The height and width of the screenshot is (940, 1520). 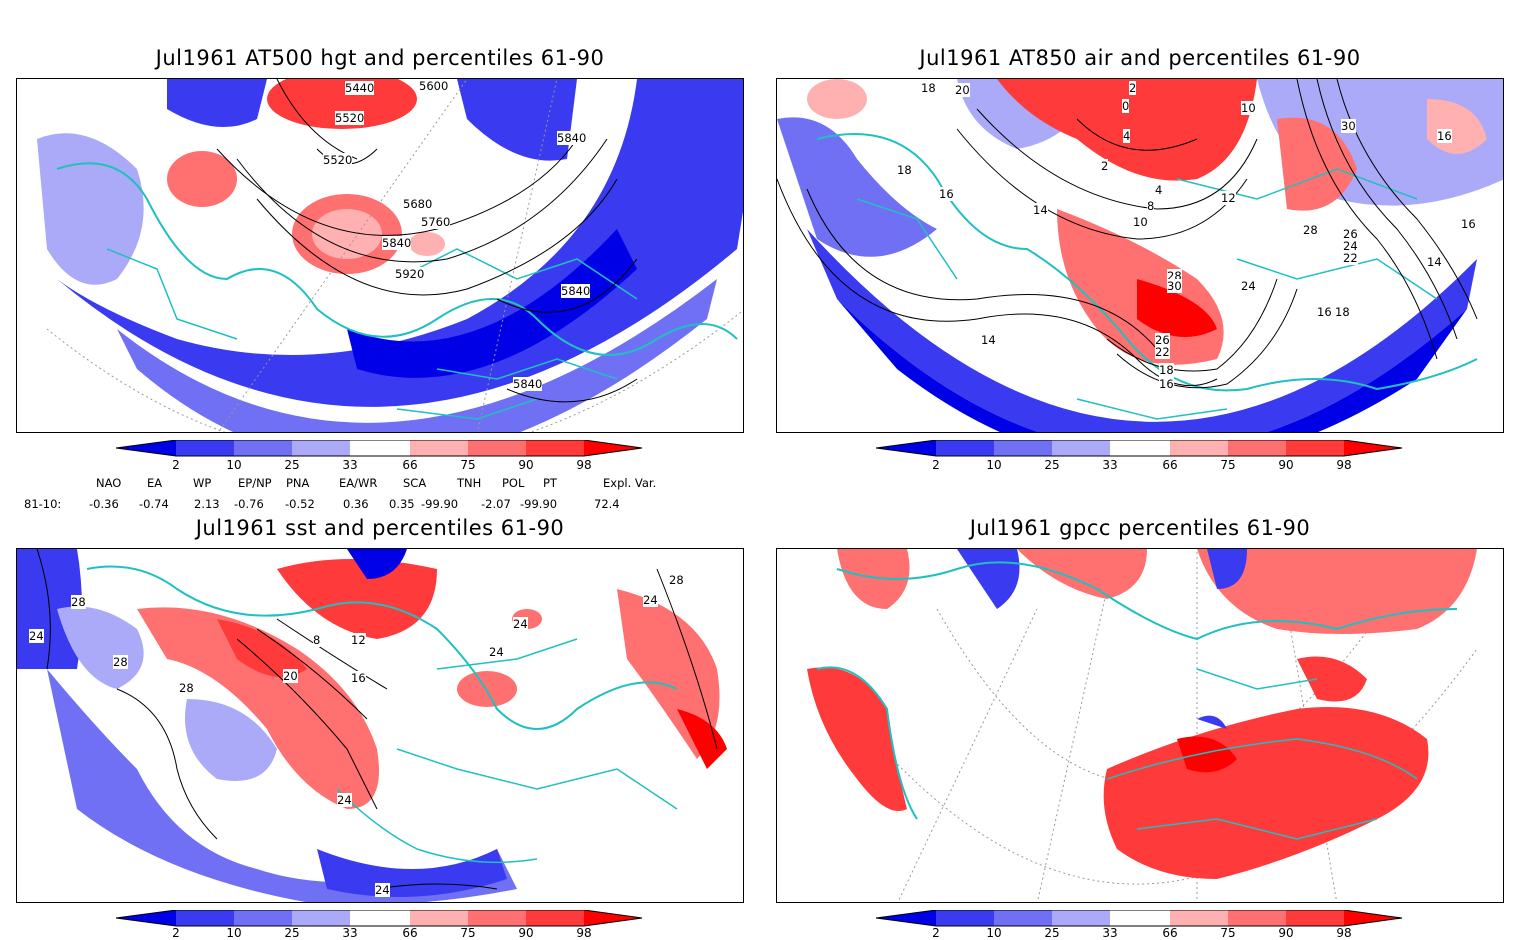 I want to click on index-header-wp: WP, so click(x=202, y=483).